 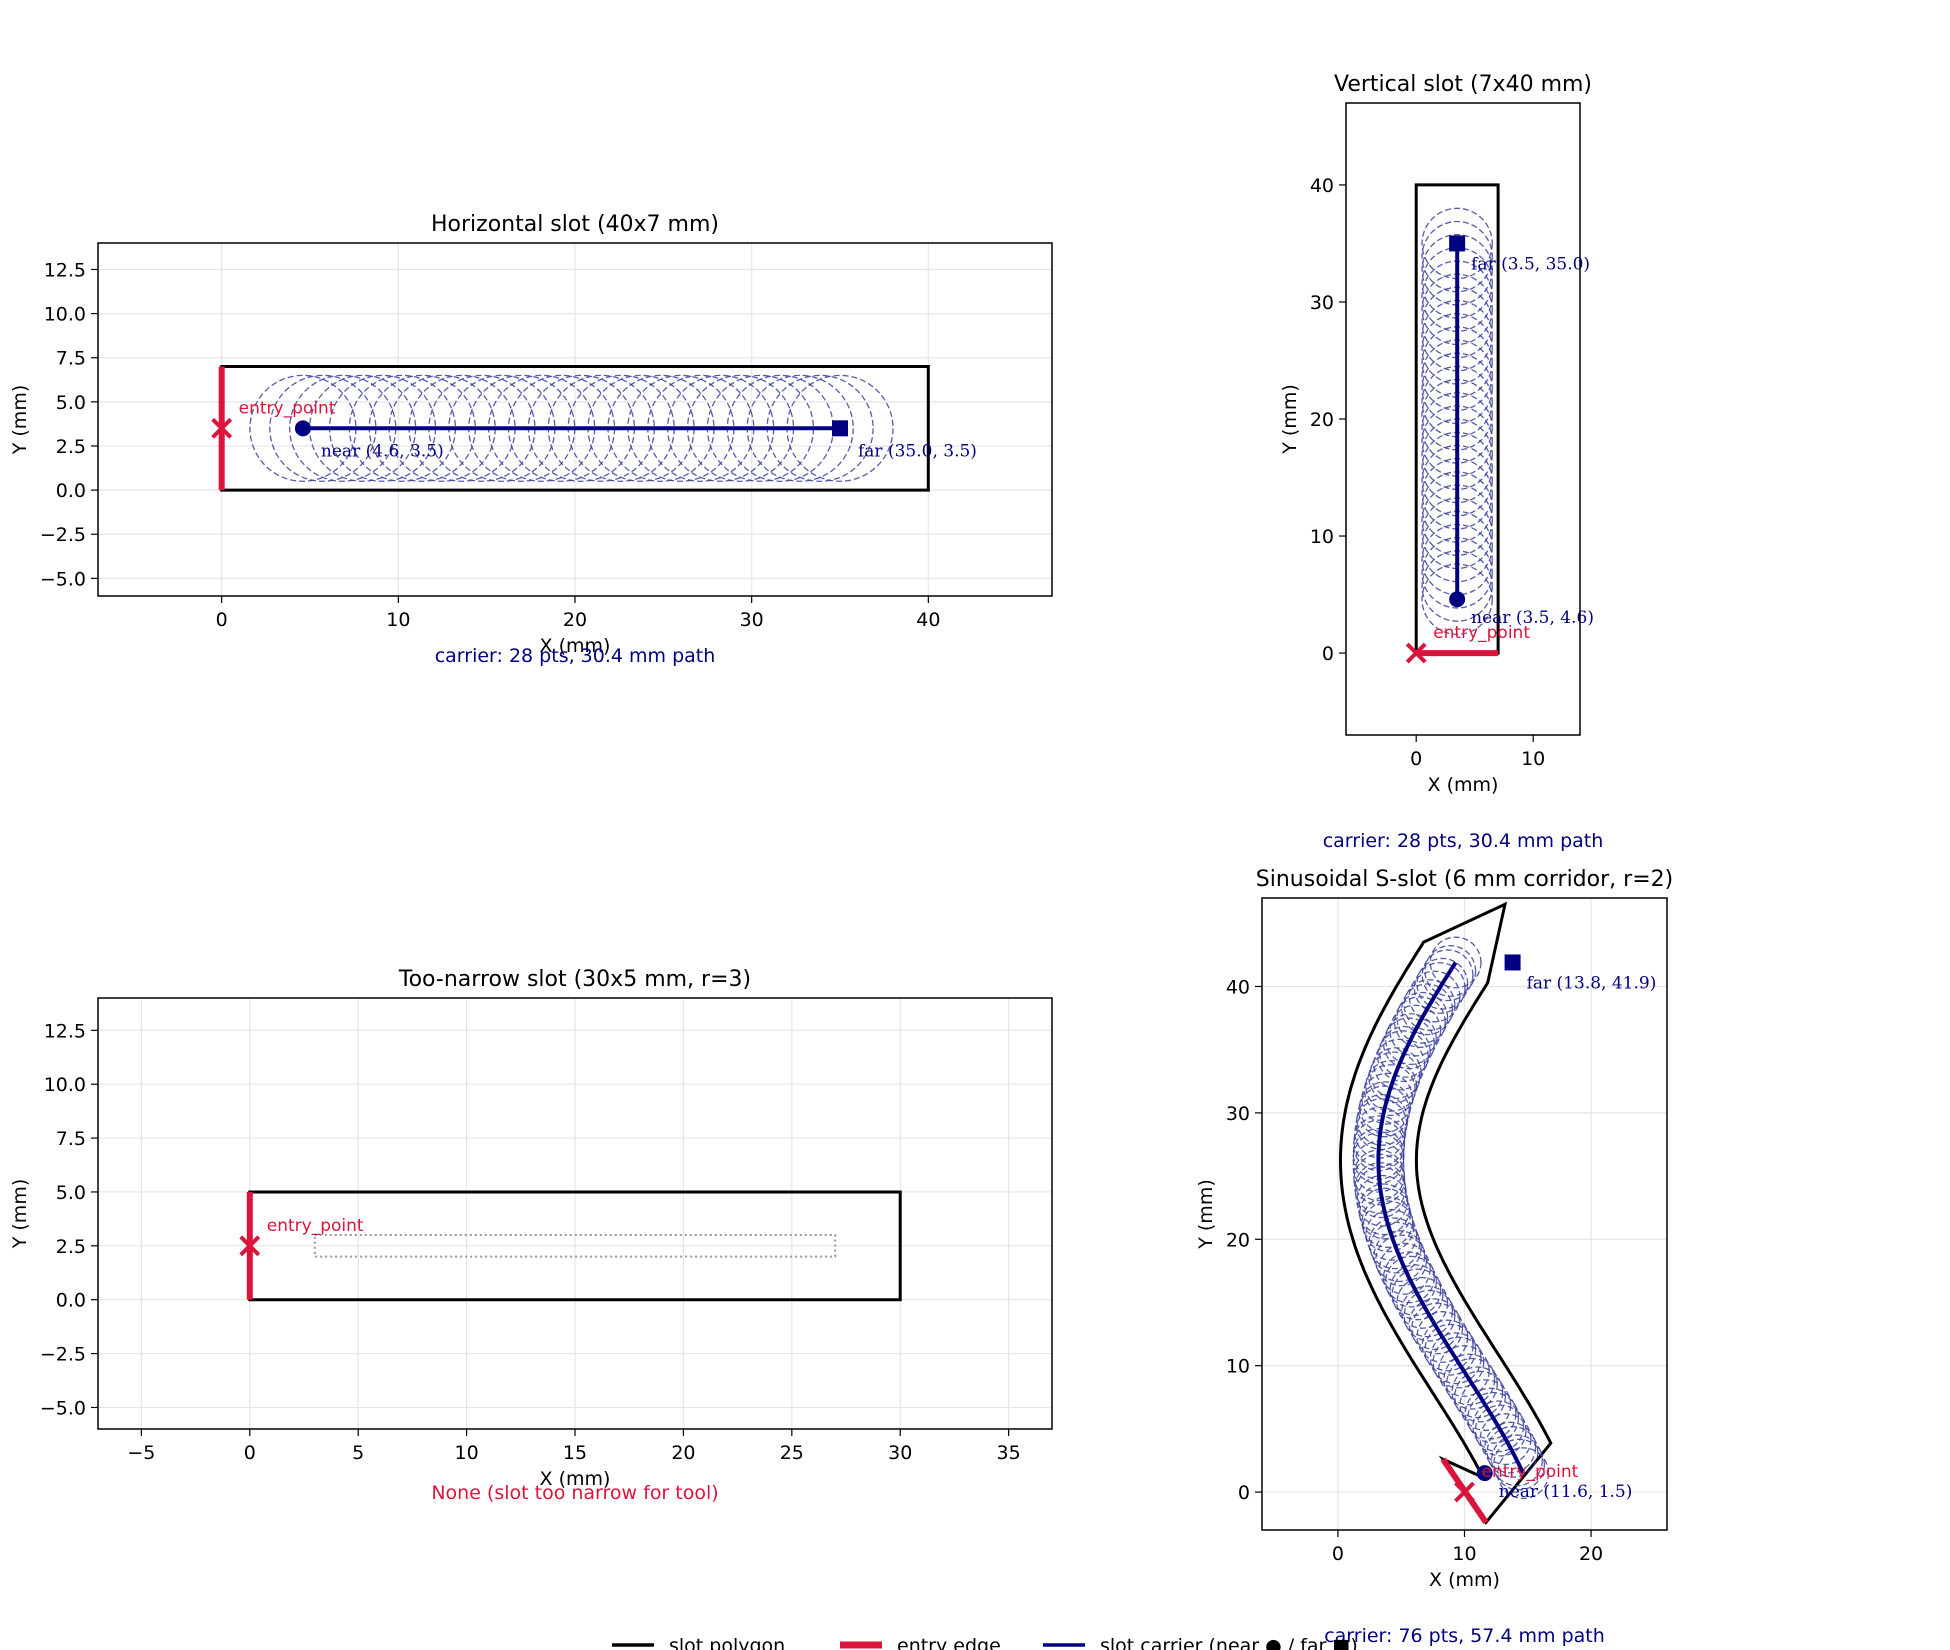 I want to click on x-tick-label: 15, so click(x=575, y=1453).